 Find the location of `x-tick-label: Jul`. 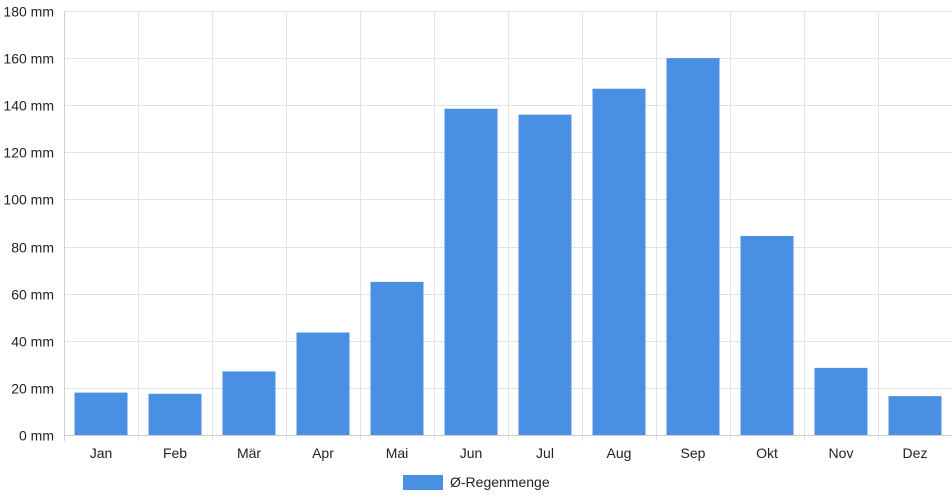

x-tick-label: Jul is located at coordinates (545, 453).